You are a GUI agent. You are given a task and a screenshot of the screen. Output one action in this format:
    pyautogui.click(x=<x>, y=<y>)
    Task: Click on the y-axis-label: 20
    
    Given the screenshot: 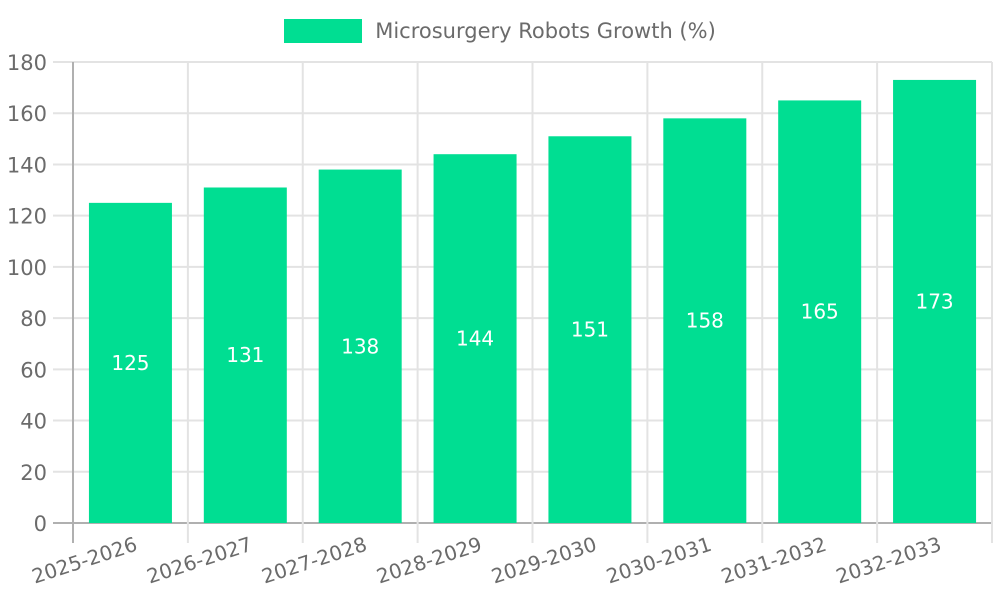 What is the action you would take?
    pyautogui.click(x=33, y=473)
    